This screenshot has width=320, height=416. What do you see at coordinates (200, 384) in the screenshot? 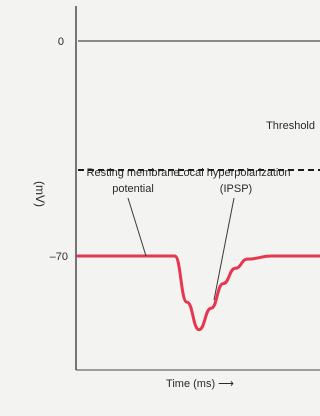
I see `x-axis-label: Time (ms) ⟶` at bounding box center [200, 384].